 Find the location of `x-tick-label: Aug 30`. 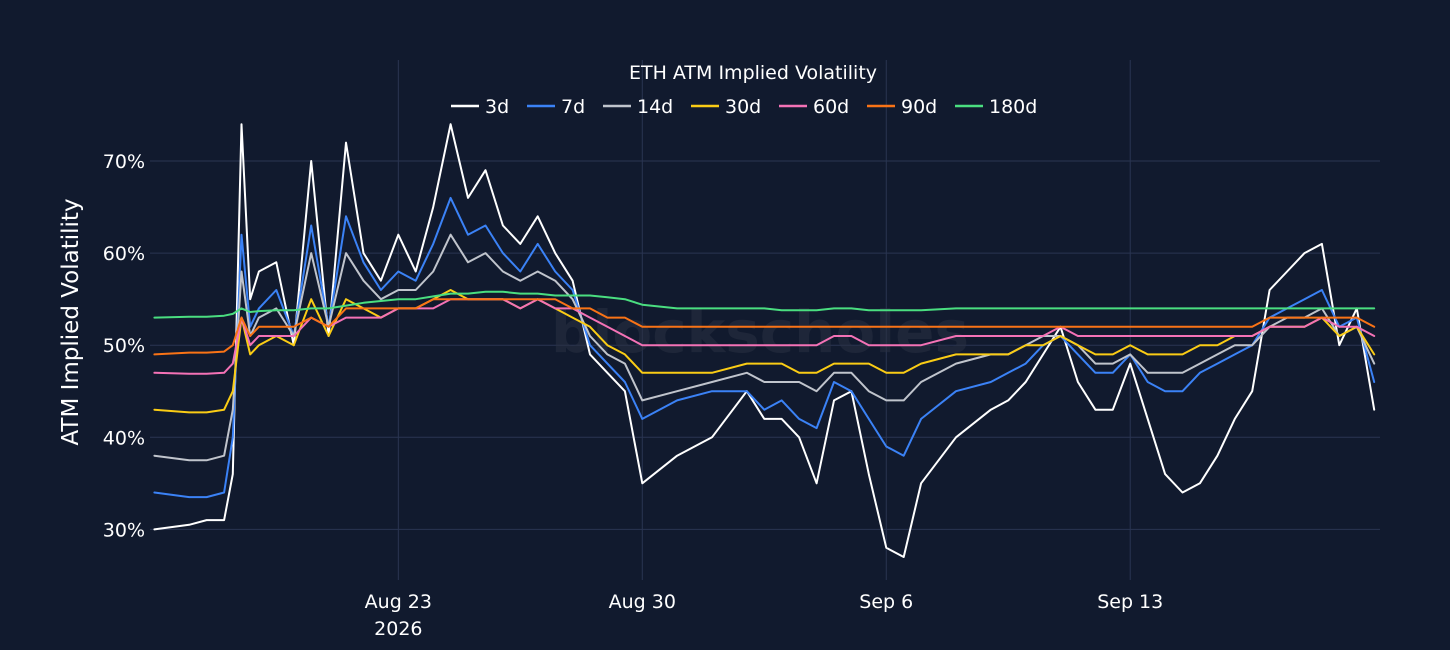

x-tick-label: Aug 30 is located at coordinates (642, 602).